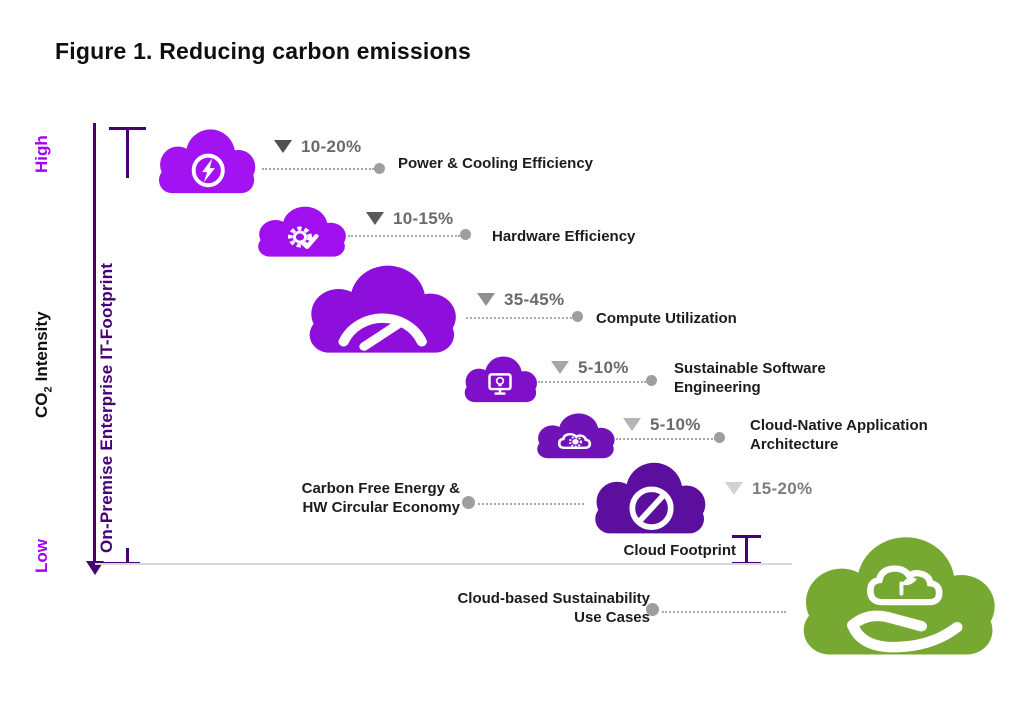 This screenshot has width=1010, height=704. Describe the element at coordinates (41, 556) in the screenshot. I see `axis-low-label: Low` at that location.